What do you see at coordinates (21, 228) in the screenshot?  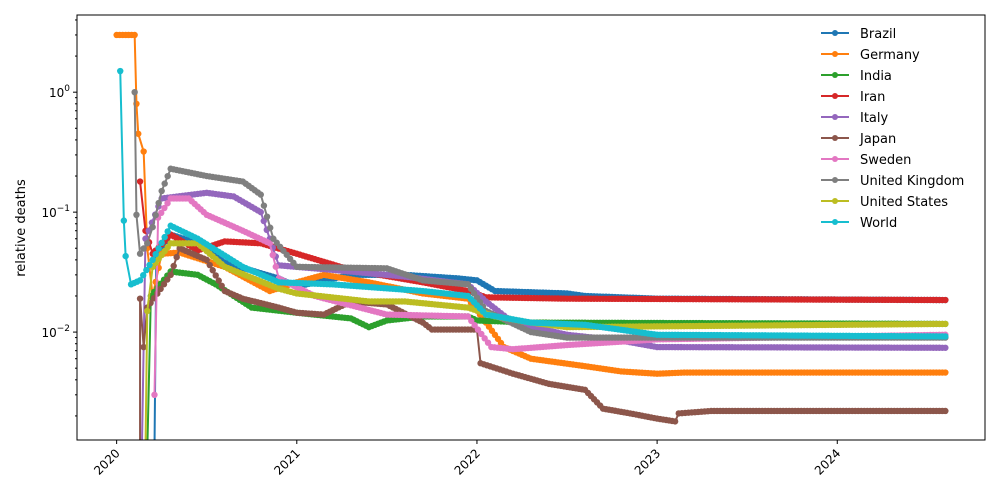 I see `y-axis-label: relative deaths` at bounding box center [21, 228].